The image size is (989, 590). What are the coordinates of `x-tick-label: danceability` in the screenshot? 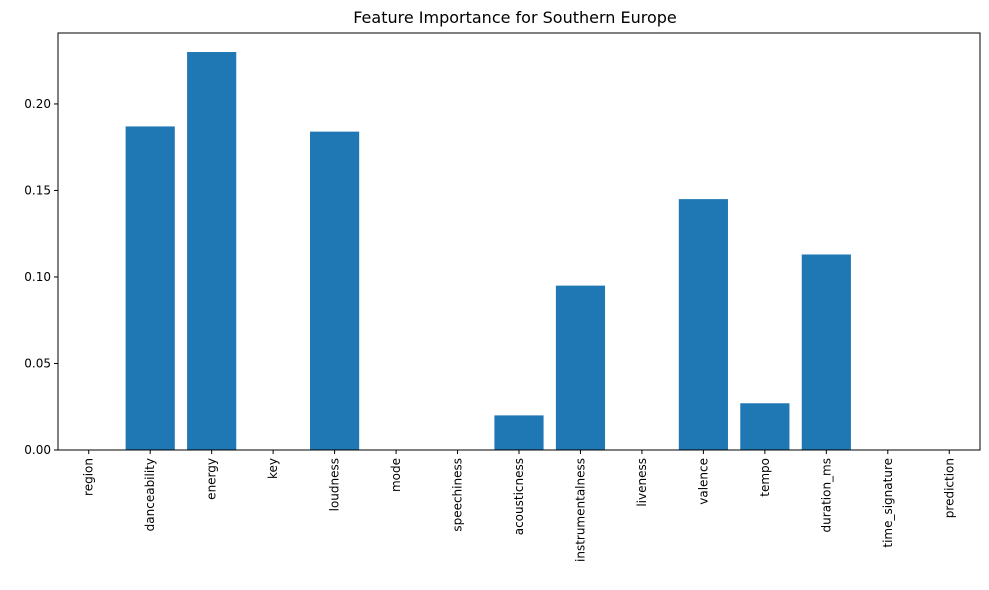 It's located at (150, 494).